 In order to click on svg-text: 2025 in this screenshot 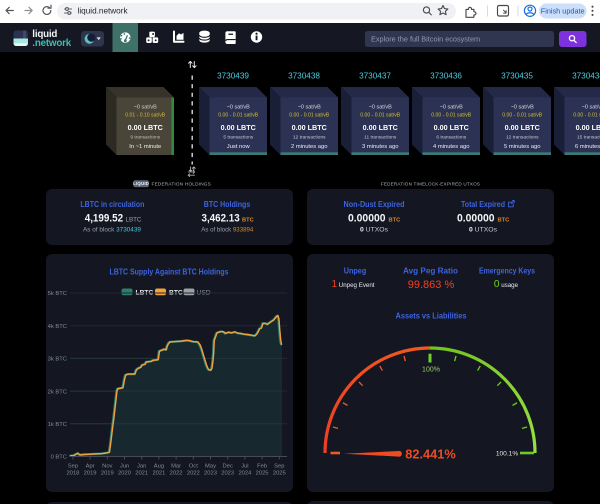, I will do `click(262, 474)`.